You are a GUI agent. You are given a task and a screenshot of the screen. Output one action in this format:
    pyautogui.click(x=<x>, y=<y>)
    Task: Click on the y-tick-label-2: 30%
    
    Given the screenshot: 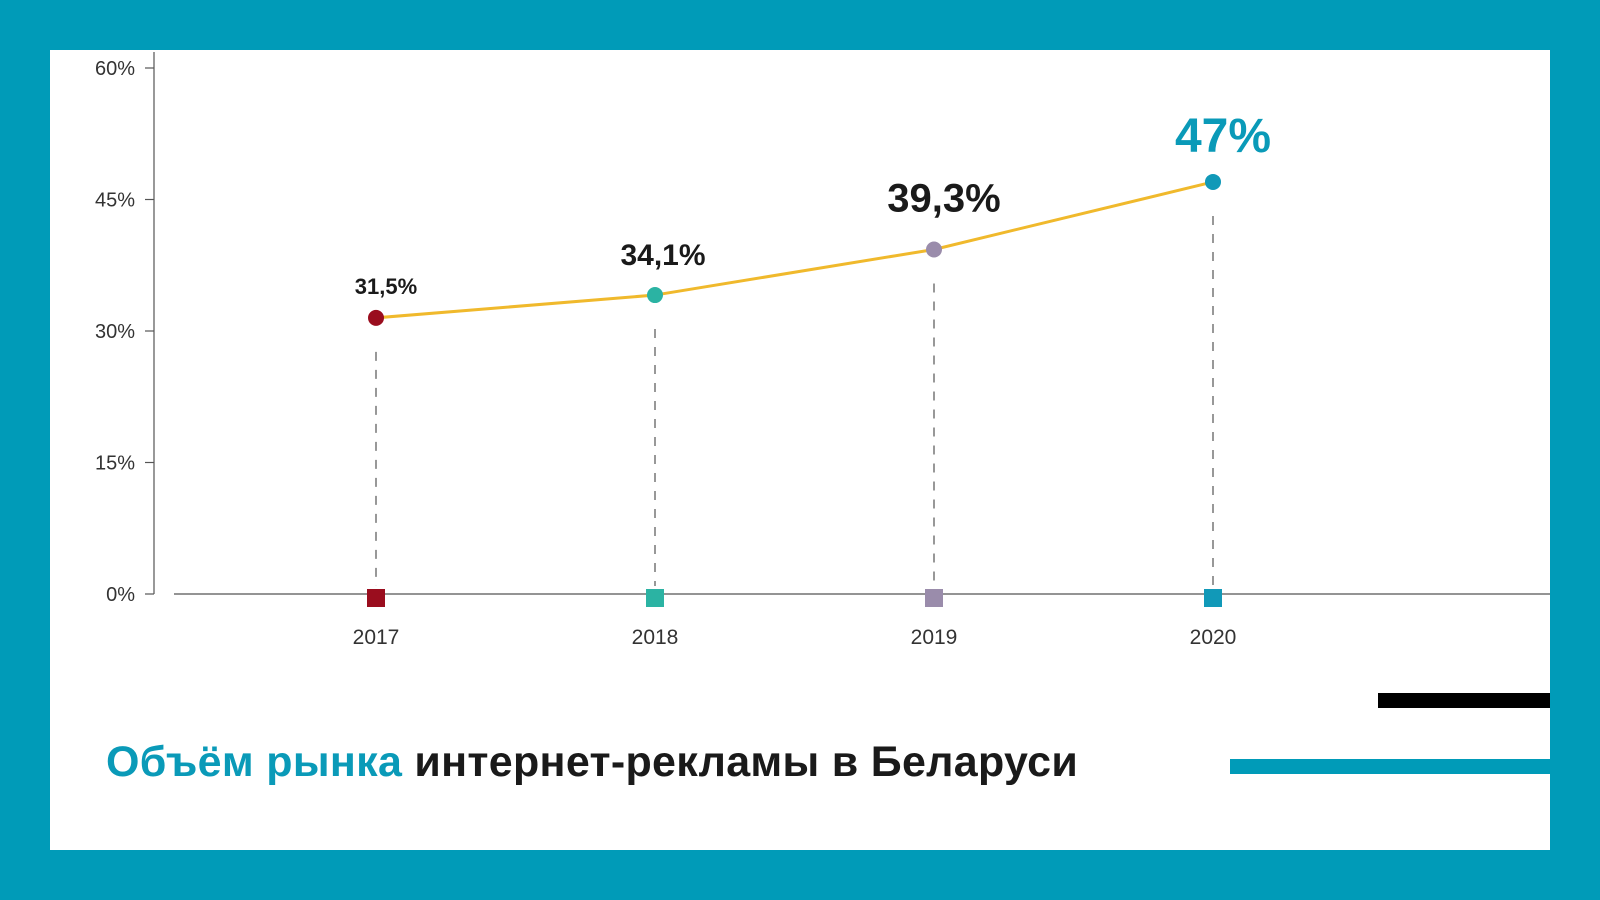 What is the action you would take?
    pyautogui.click(x=115, y=332)
    